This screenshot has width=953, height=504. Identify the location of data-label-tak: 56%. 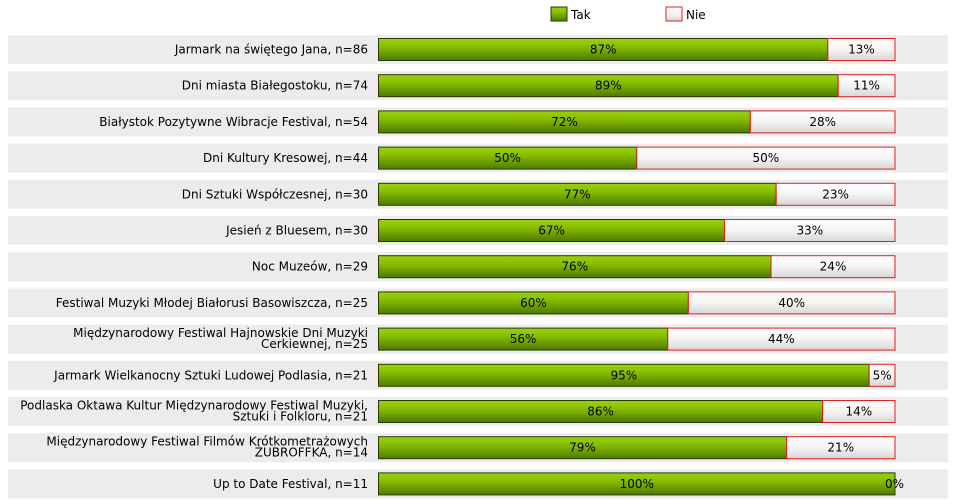
(523, 339).